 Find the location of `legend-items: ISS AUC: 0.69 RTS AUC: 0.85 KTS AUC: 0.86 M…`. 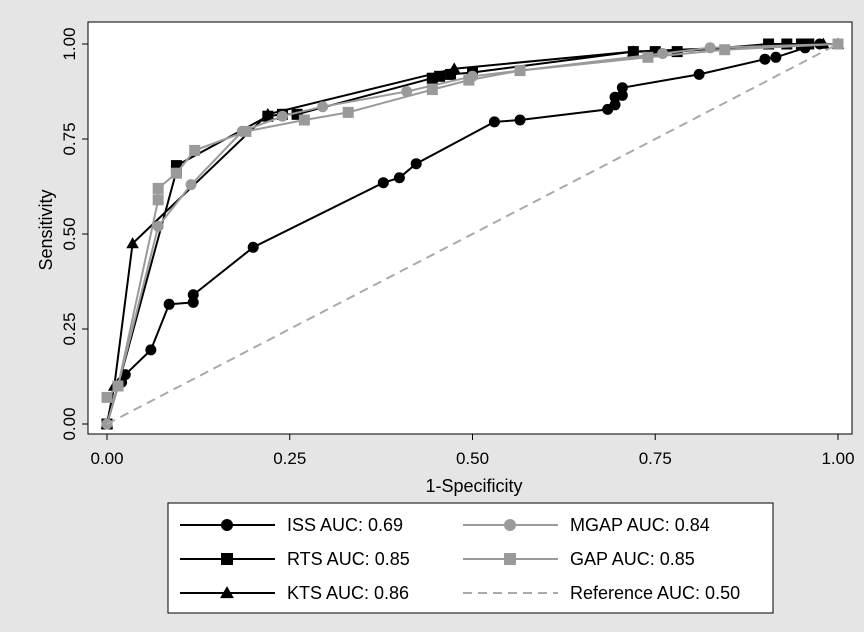

legend-items: ISS AUC: 0.69 RTS AUC: 0.85 KTS AUC: 0.86 M… is located at coordinates (460, 559).